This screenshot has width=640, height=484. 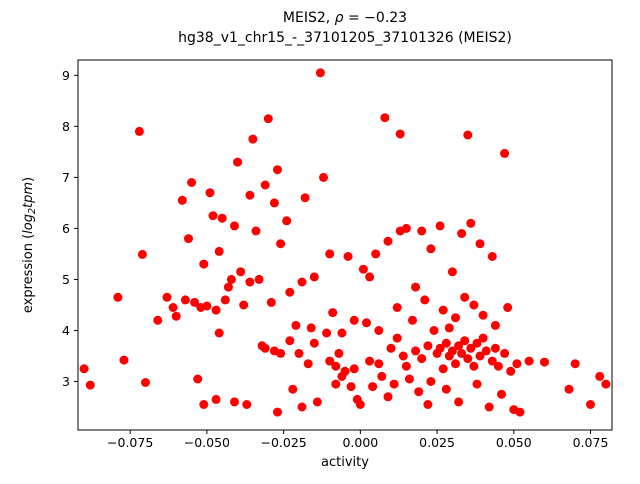 What do you see at coordinates (514, 442) in the screenshot?
I see `x-tick-label: 0.050` at bounding box center [514, 442].